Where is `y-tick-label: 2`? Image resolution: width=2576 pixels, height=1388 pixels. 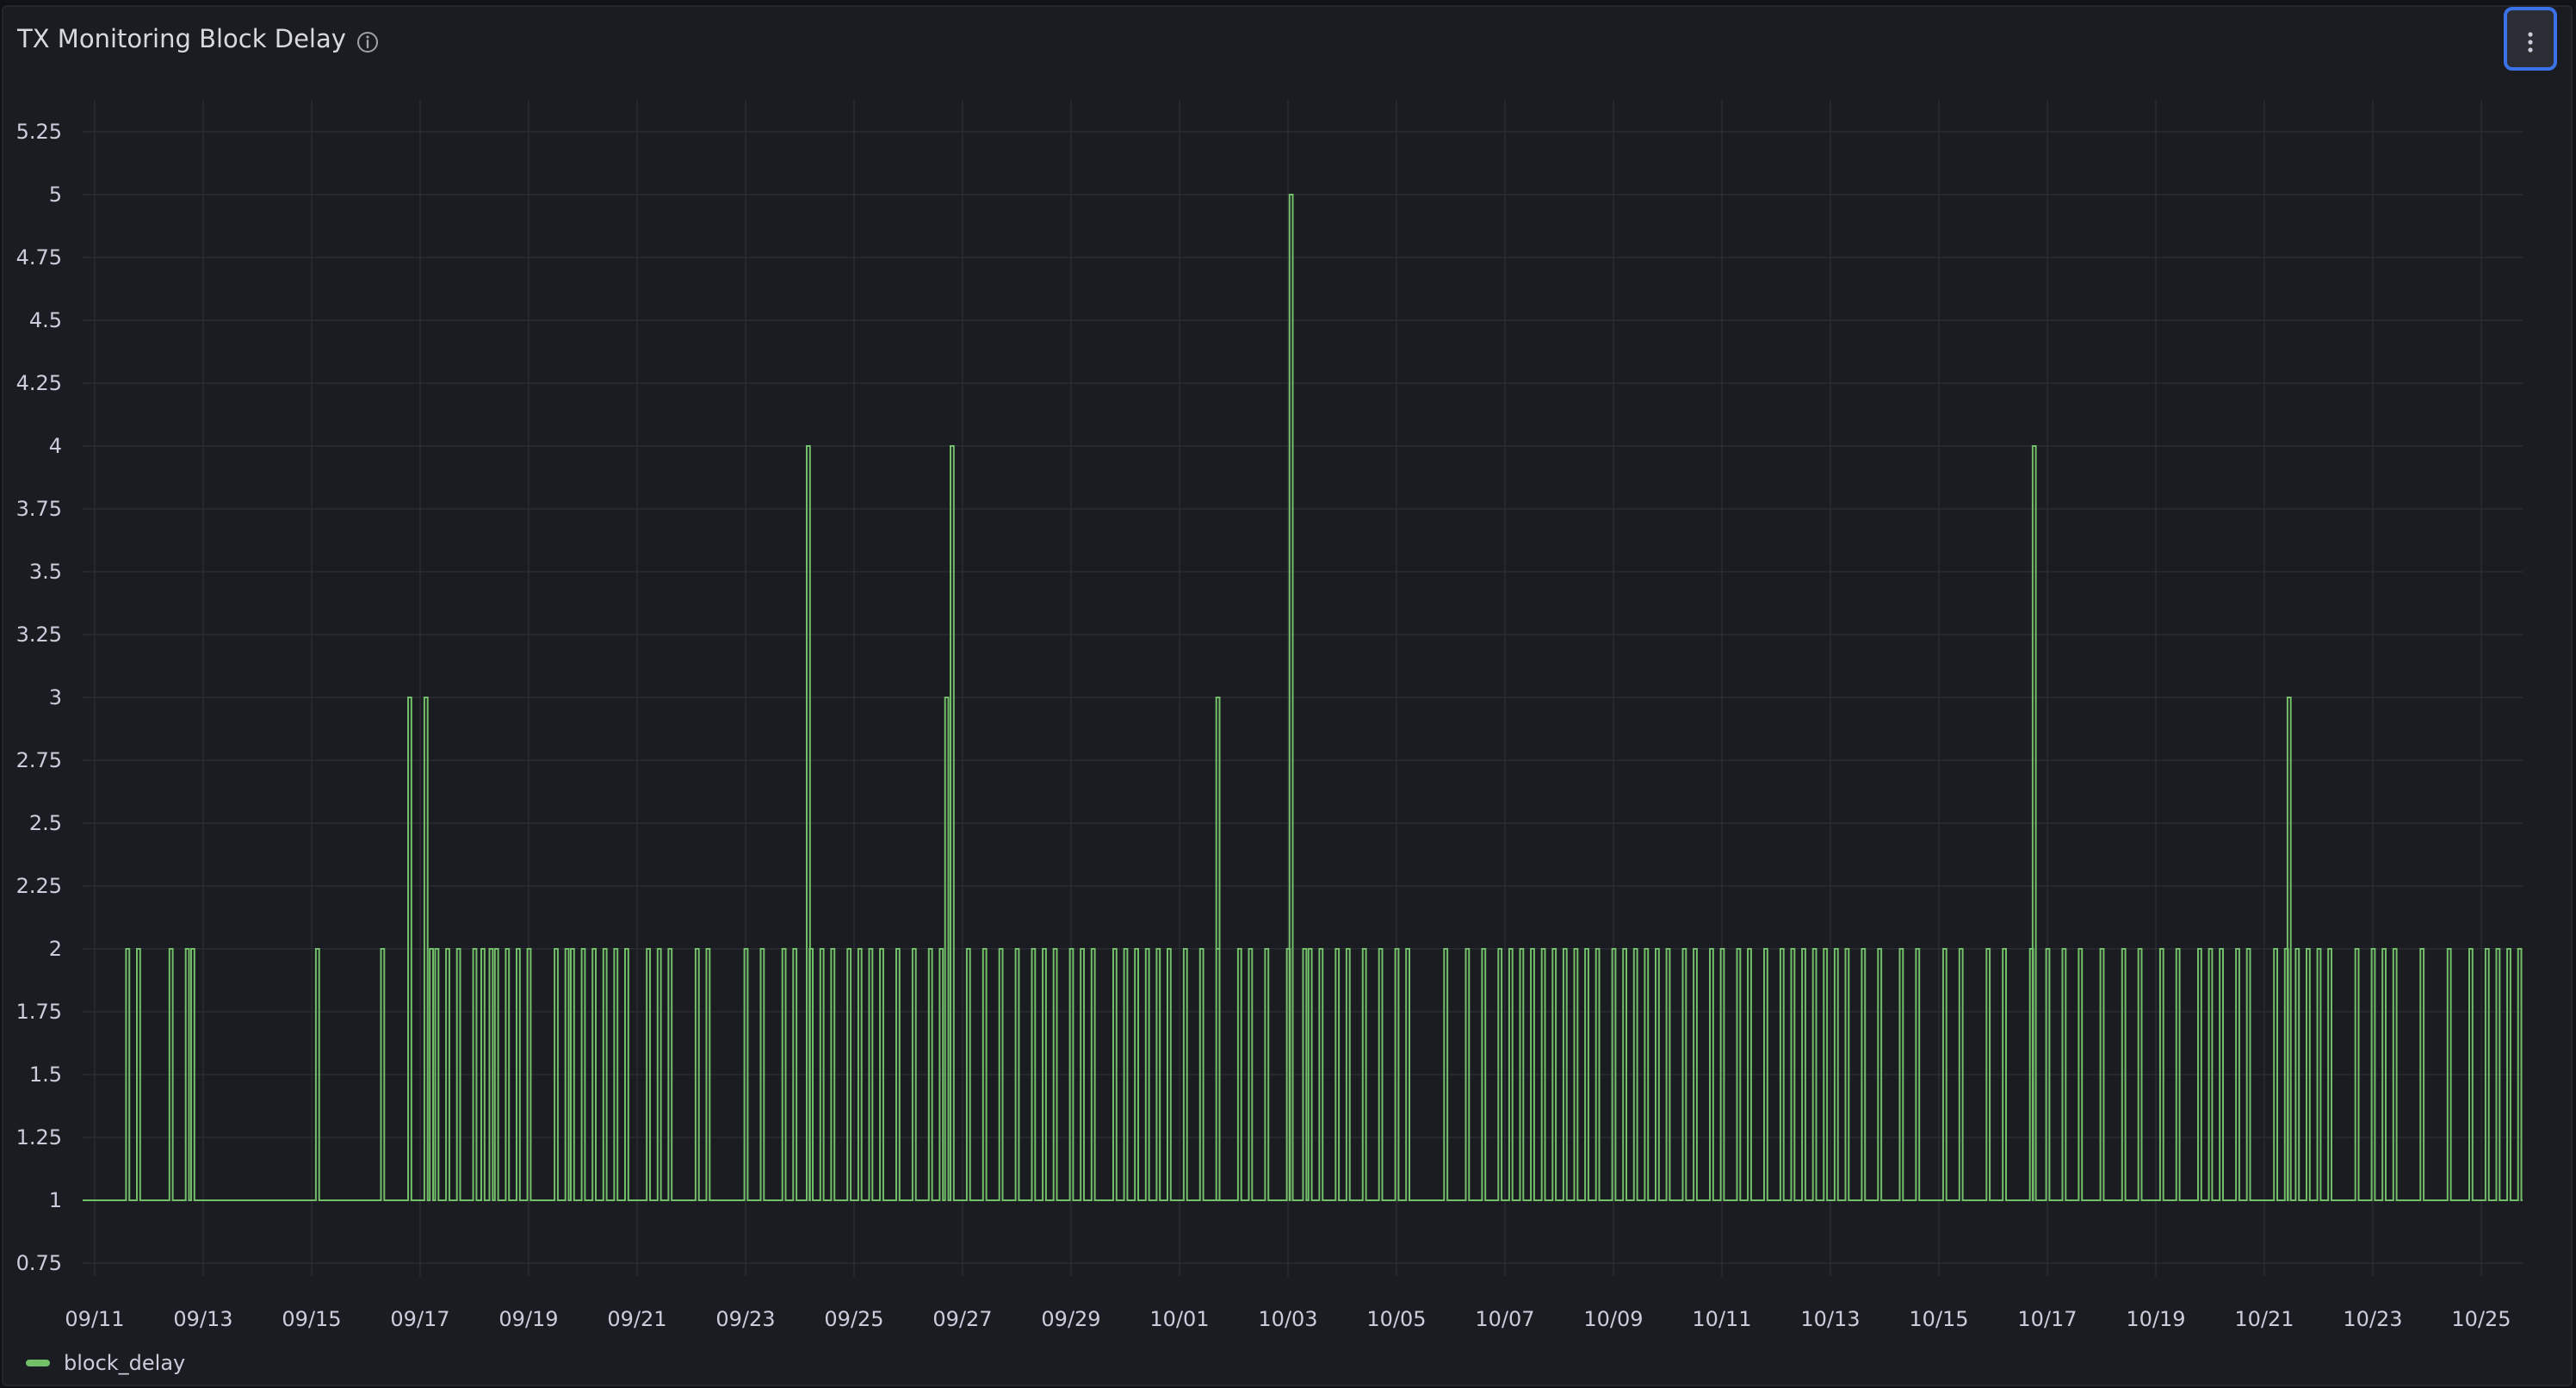
y-tick-label: 2 is located at coordinates (55, 949).